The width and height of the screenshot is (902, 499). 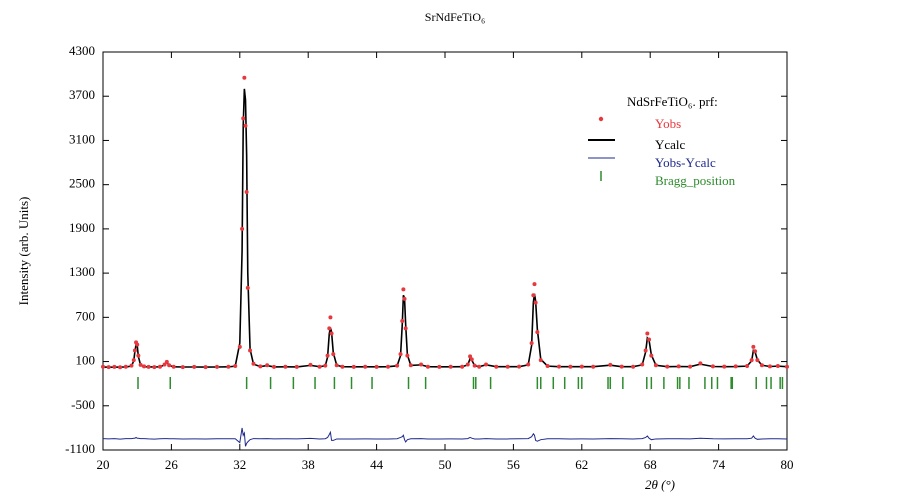 What do you see at coordinates (308, 464) in the screenshot?
I see `x-tick-label: 38` at bounding box center [308, 464].